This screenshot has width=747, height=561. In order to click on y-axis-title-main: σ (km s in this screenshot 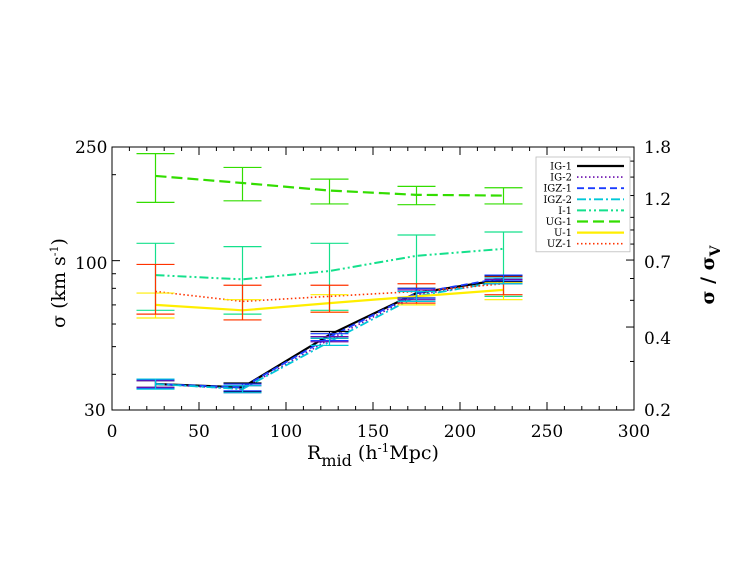, I will do `click(59, 292)`.